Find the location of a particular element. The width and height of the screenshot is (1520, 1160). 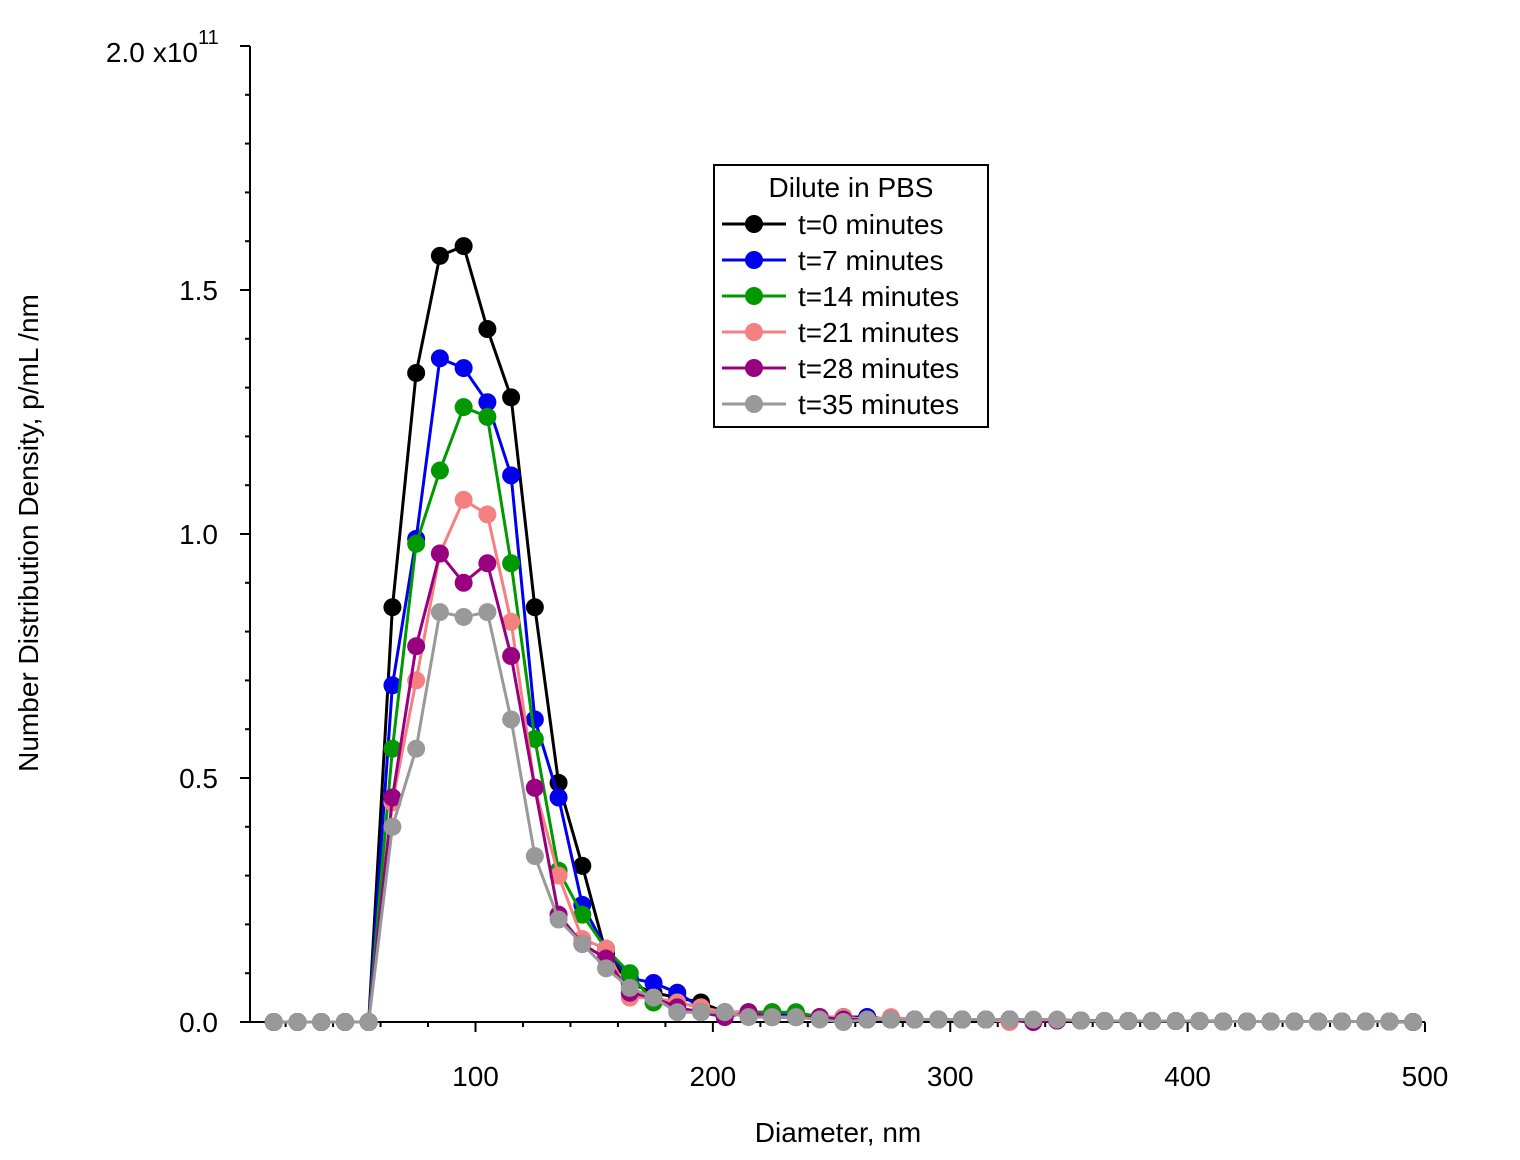

legend-label: t=21 minutes is located at coordinates (878, 332).